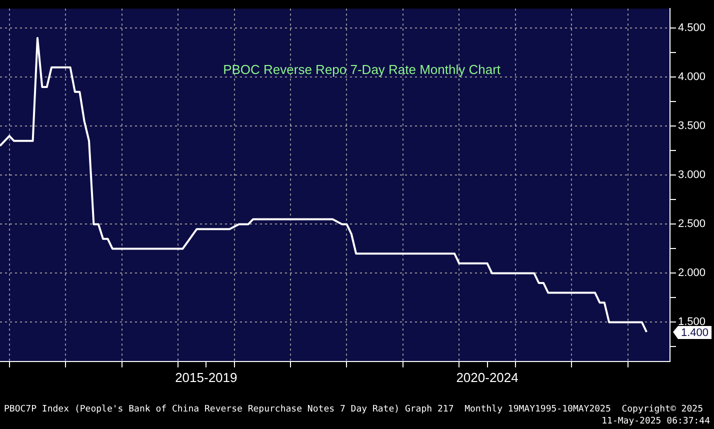 Image resolution: width=714 pixels, height=429 pixels. I want to click on x-tick-label: 2020-2024, so click(487, 377).